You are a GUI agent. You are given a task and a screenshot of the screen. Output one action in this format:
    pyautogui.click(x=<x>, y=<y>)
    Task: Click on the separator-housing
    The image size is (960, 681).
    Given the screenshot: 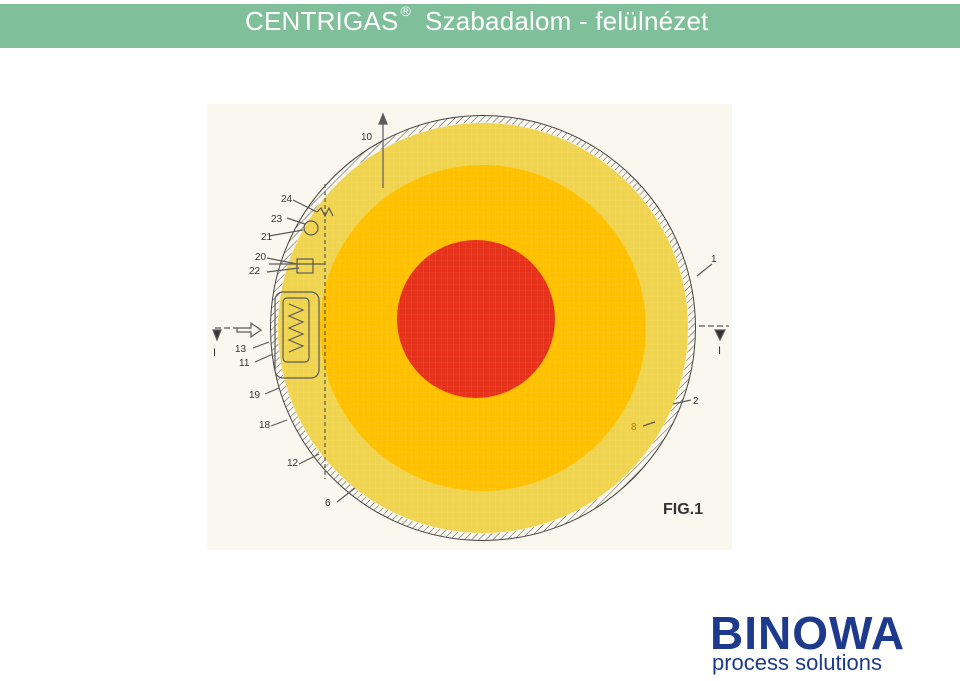 What is the action you would take?
    pyautogui.click(x=297, y=335)
    